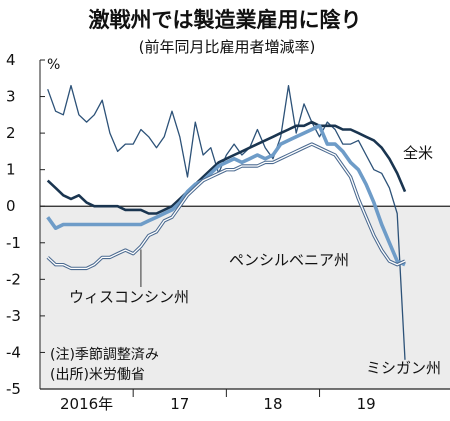 This screenshot has width=450, height=421. Describe the element at coordinates (179, 404) in the screenshot. I see `x-tick-label: 17` at that location.